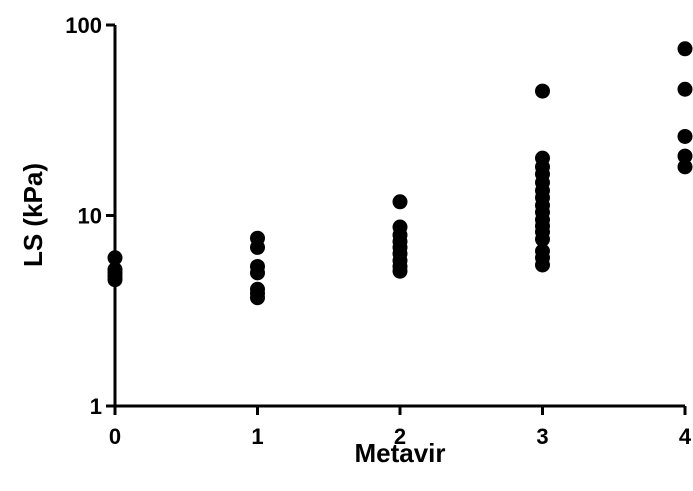 The height and width of the screenshot is (491, 693). I want to click on x-tick-label: 2, so click(400, 436).